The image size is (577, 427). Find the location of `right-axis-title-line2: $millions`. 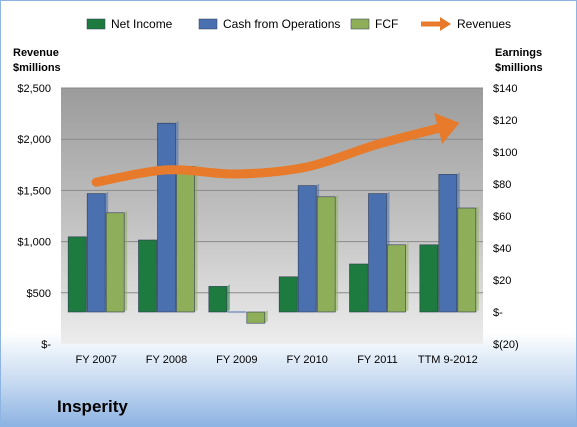

right-axis-title-line2: $millions is located at coordinates (519, 68).